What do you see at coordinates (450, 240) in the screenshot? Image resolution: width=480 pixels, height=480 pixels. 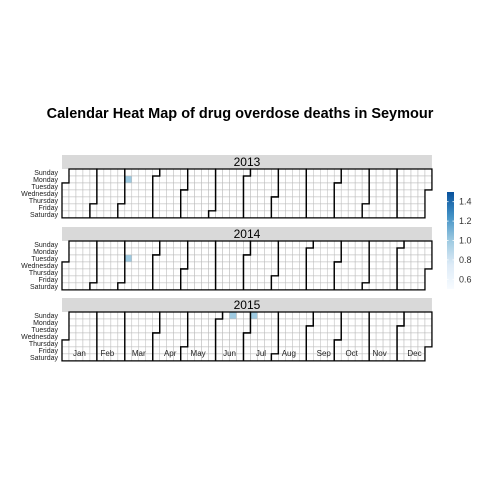 I see `legend-colorbar` at bounding box center [450, 240].